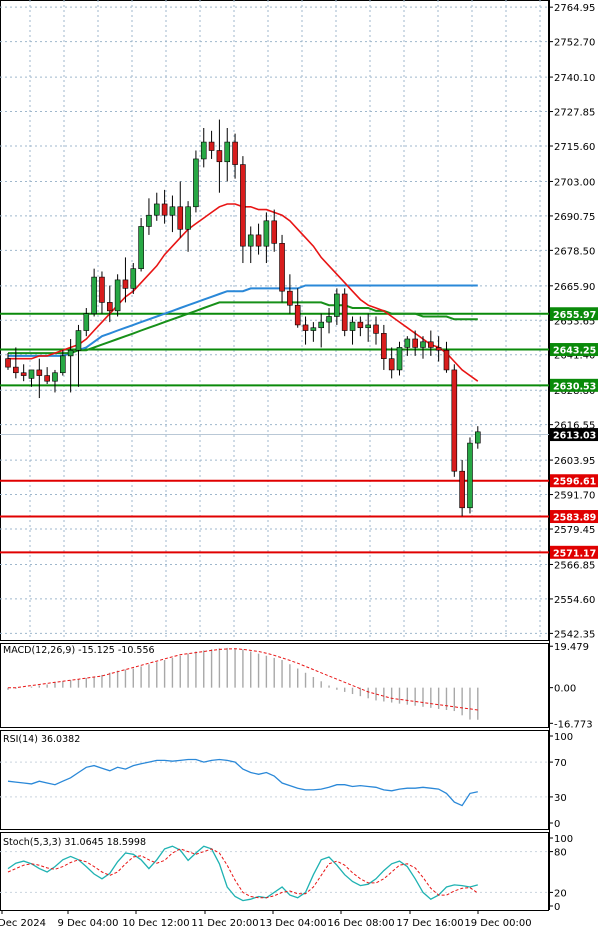 Image resolution: width=600 pixels, height=935 pixels. Describe the element at coordinates (574, 321) in the screenshot. I see `y-tick-label: 2653.65` at that location.